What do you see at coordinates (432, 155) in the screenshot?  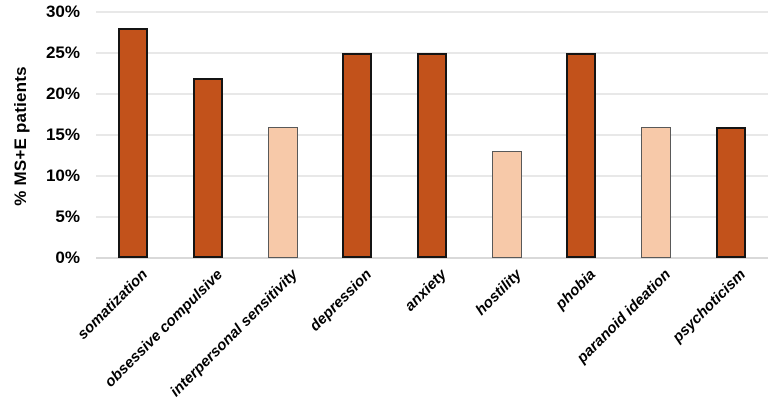 I see `bar-anxiety` at bounding box center [432, 155].